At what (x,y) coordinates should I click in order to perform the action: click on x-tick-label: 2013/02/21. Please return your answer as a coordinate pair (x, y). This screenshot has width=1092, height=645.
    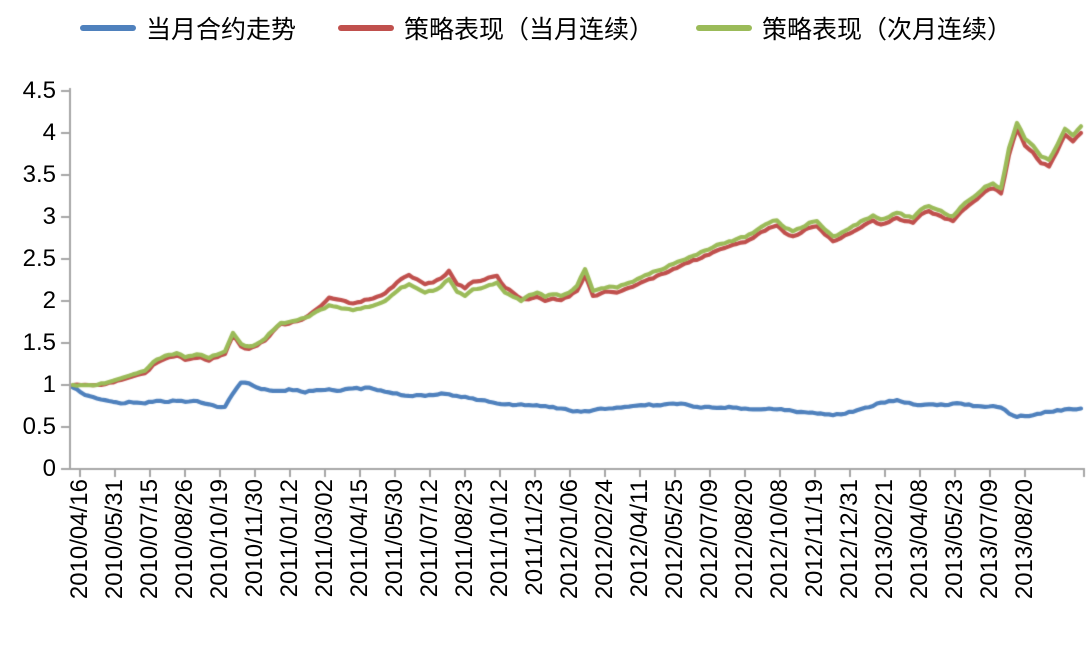
    Looking at the image, I should click on (884, 539).